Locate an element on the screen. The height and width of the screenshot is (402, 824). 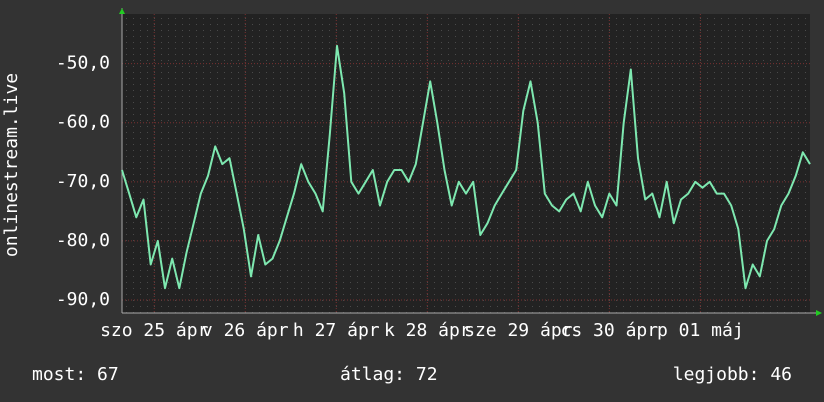
y-tick-label: -90,0 is located at coordinates (83, 299).